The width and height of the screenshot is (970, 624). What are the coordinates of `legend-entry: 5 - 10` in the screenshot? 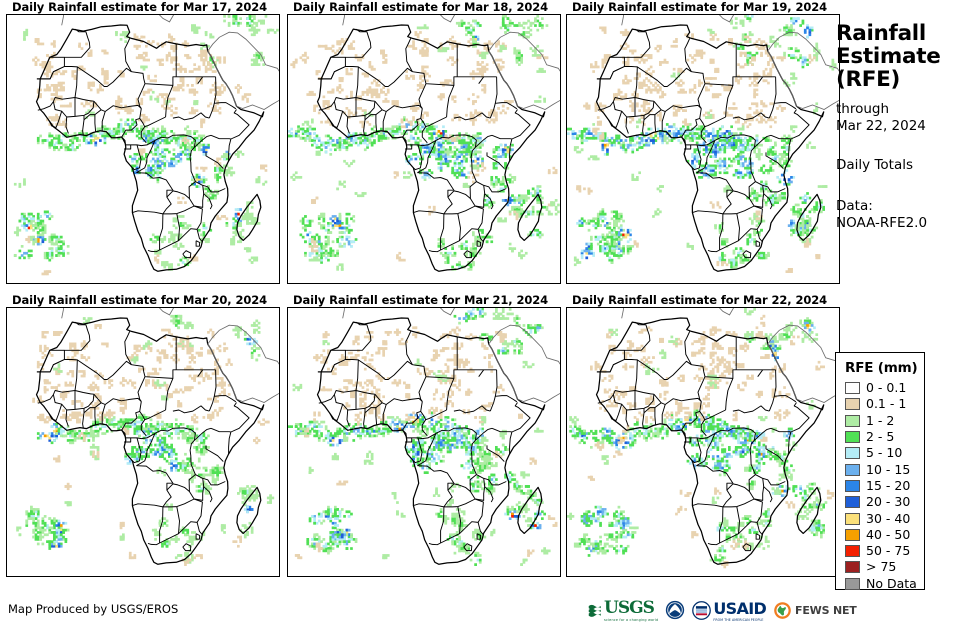 It's located at (884, 453).